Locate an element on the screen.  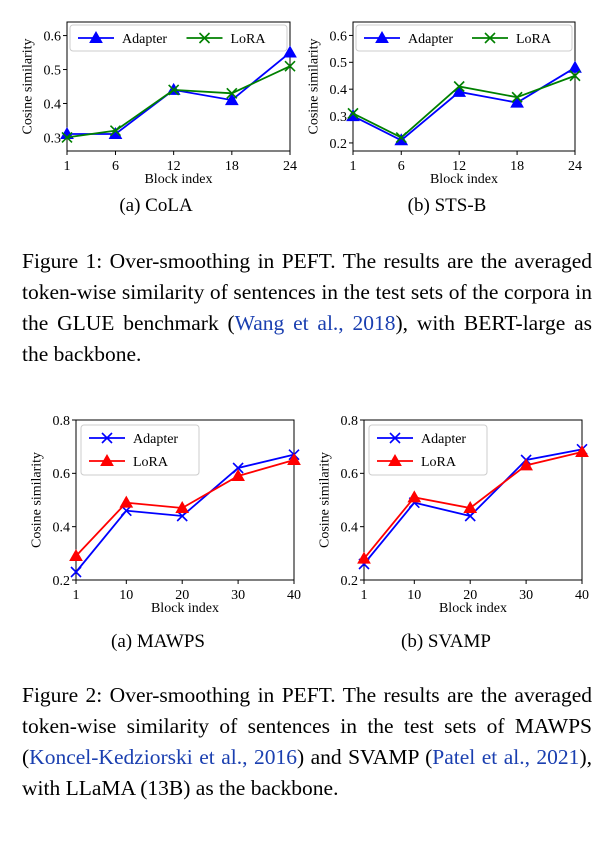
subcaption-stsb: (b) STS-B is located at coordinates (447, 205).